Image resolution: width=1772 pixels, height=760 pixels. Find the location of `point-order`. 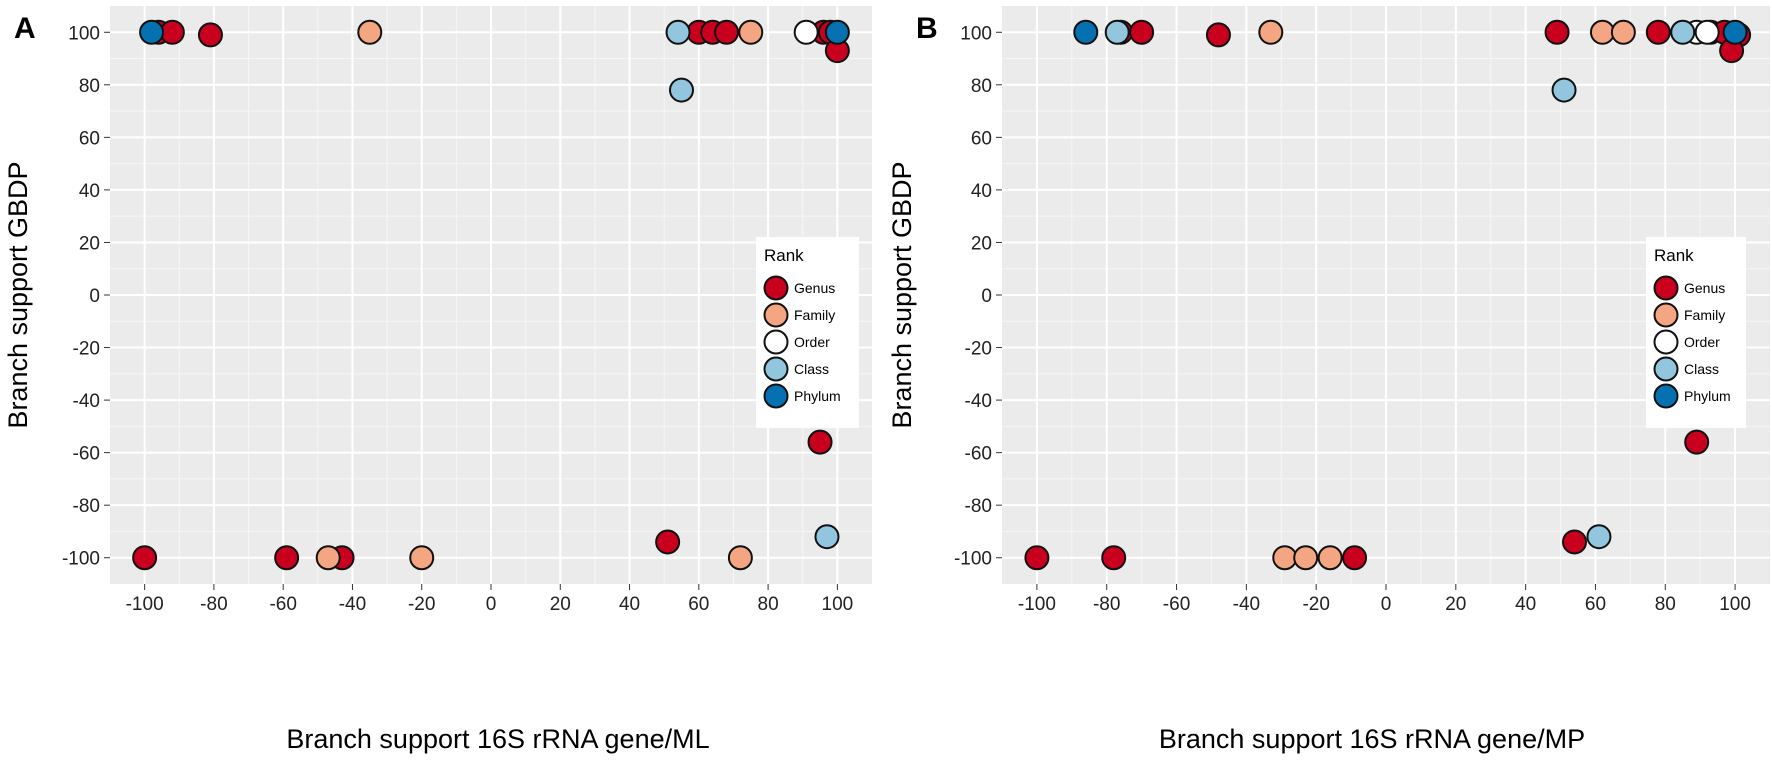

point-order is located at coordinates (806, 32).